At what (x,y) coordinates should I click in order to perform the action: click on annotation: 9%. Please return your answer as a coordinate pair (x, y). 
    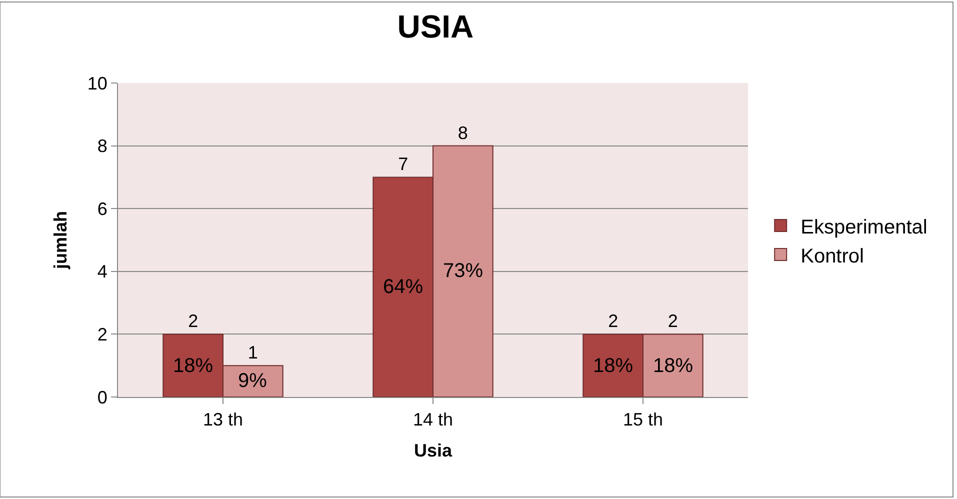
    Looking at the image, I should click on (253, 381).